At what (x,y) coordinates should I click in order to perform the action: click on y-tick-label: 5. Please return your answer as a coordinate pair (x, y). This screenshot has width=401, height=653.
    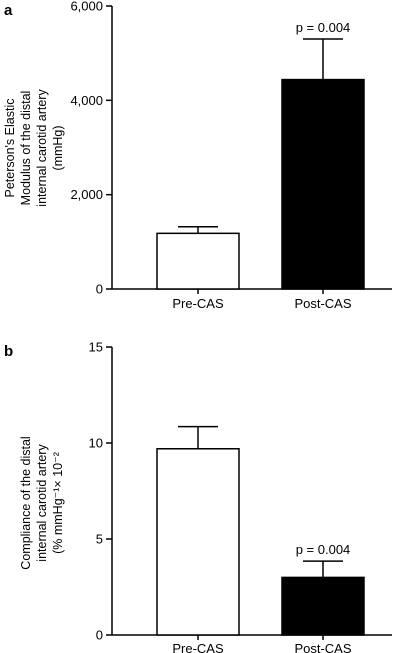
    Looking at the image, I should click on (99, 539).